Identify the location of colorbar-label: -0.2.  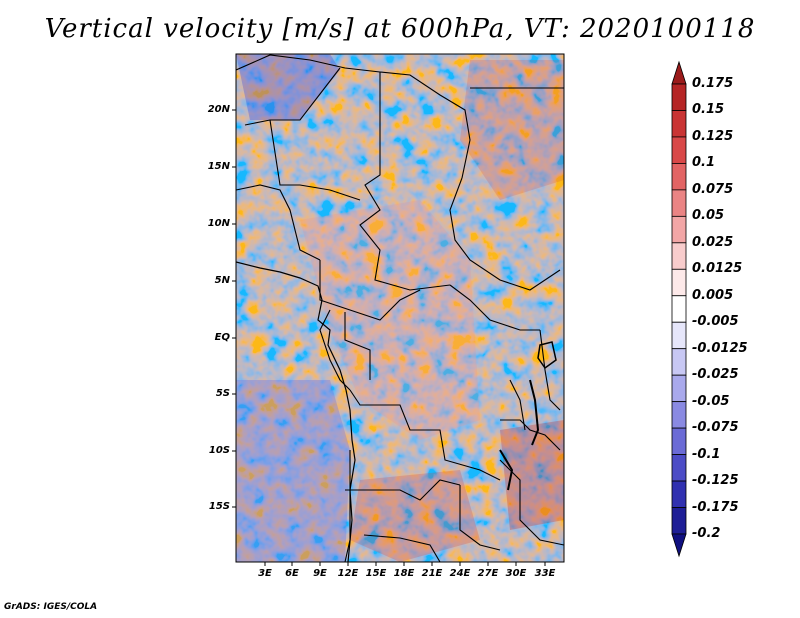
(706, 533).